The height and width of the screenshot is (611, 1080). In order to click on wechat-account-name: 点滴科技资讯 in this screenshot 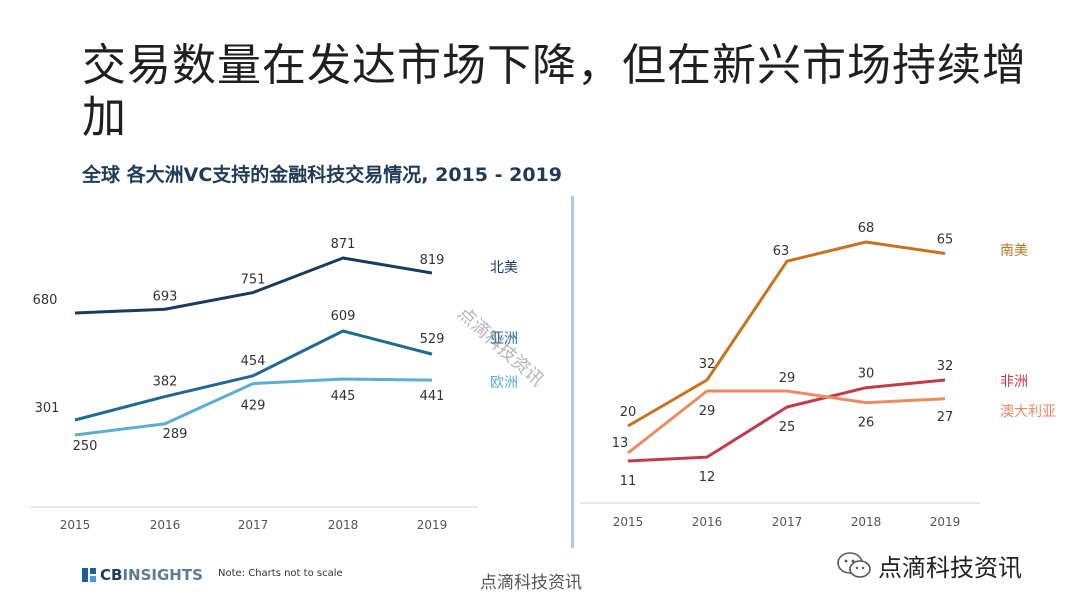, I will do `click(950, 568)`.